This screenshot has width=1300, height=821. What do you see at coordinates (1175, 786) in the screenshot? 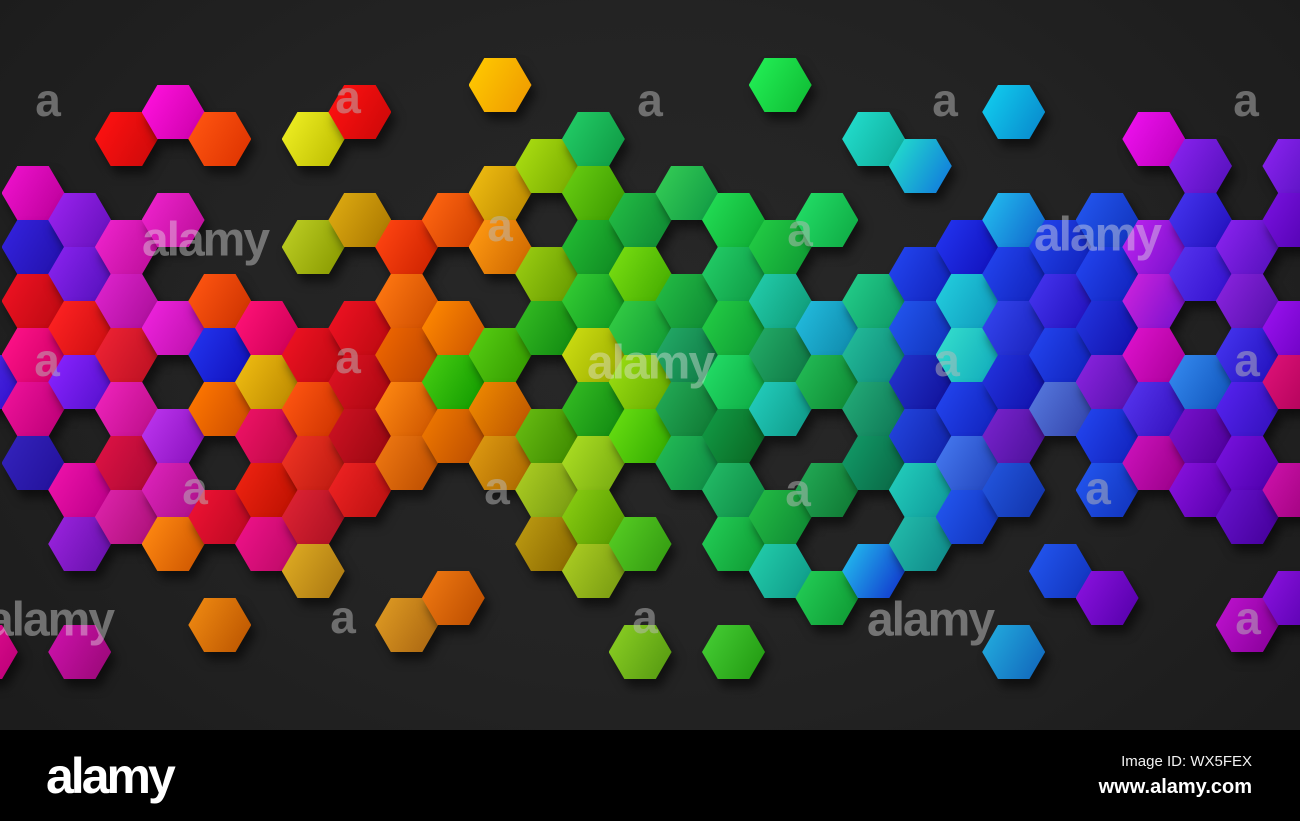
I see `alamy-url-text: www.alamy.com` at bounding box center [1175, 786].